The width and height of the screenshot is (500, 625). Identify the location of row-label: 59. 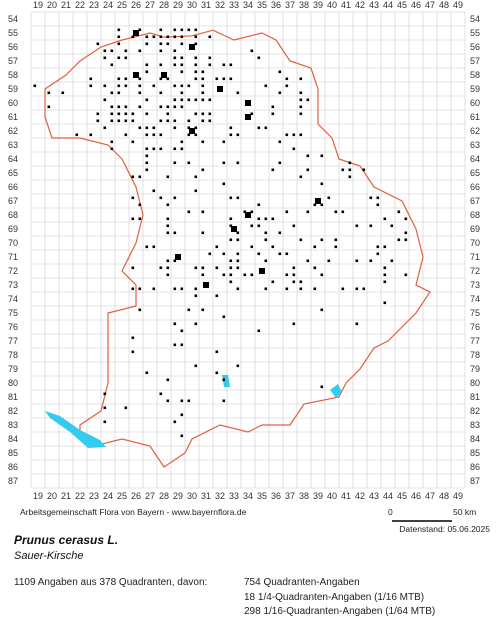
(475, 89).